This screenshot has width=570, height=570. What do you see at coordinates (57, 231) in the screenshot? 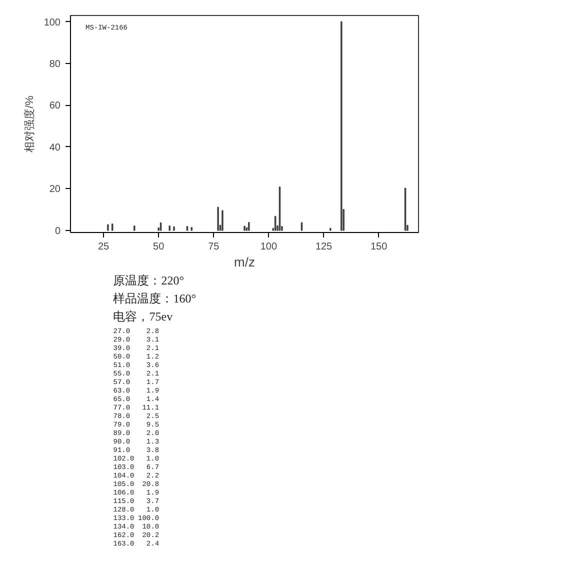
I see `y-tick-label: 0` at bounding box center [57, 231].